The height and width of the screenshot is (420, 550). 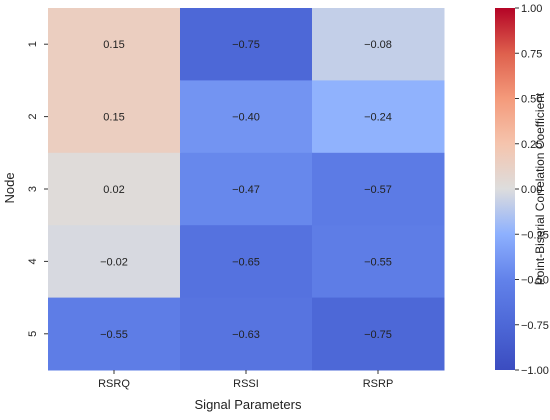 I want to click on cell-value-label: −0.02, so click(x=114, y=262).